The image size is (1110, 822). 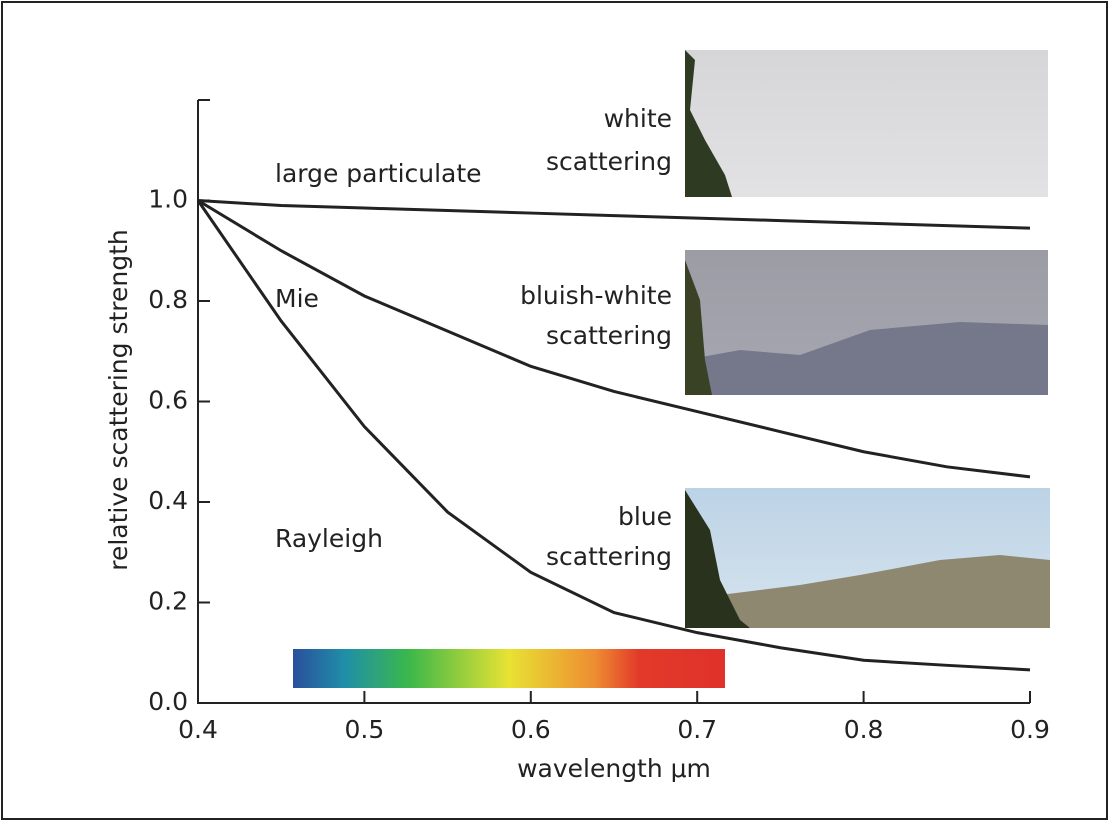 What do you see at coordinates (614, 768) in the screenshot?
I see `x-axis-label: wavelength μm` at bounding box center [614, 768].